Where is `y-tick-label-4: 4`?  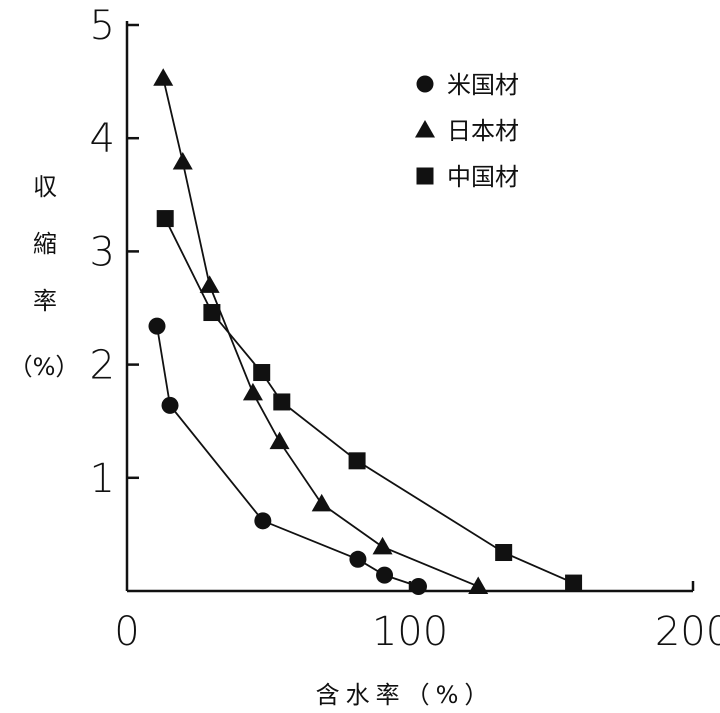
y-tick-label-4: 4 is located at coordinates (102, 139).